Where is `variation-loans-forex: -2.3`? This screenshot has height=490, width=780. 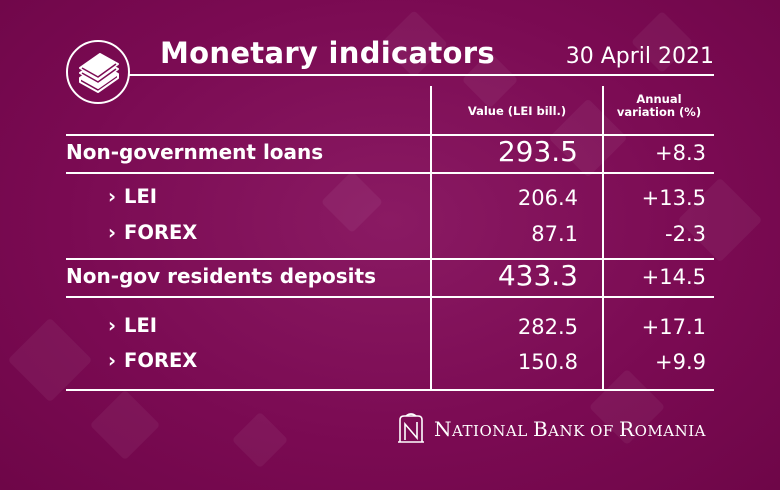
variation-loans-forex: -2.3 is located at coordinates (685, 234).